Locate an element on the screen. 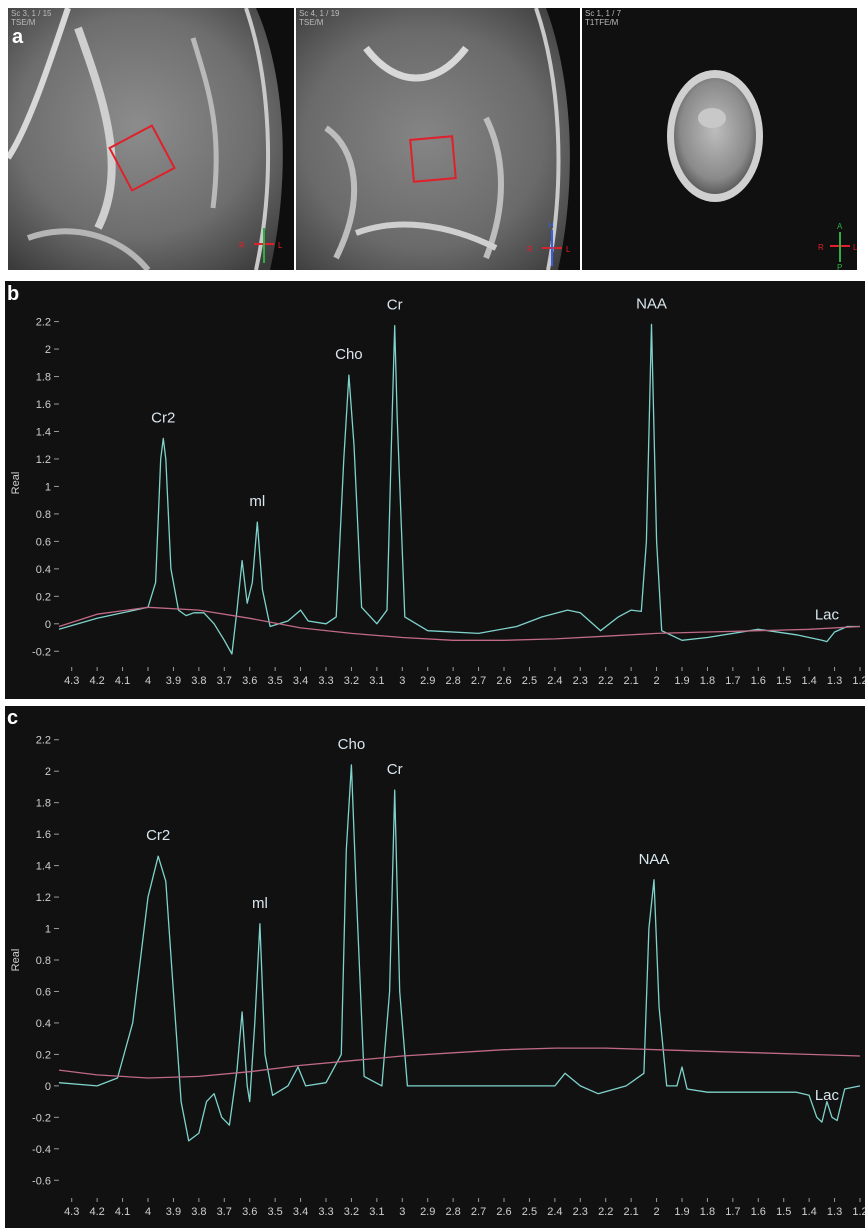  panel-letter-a: a is located at coordinates (18, 37).